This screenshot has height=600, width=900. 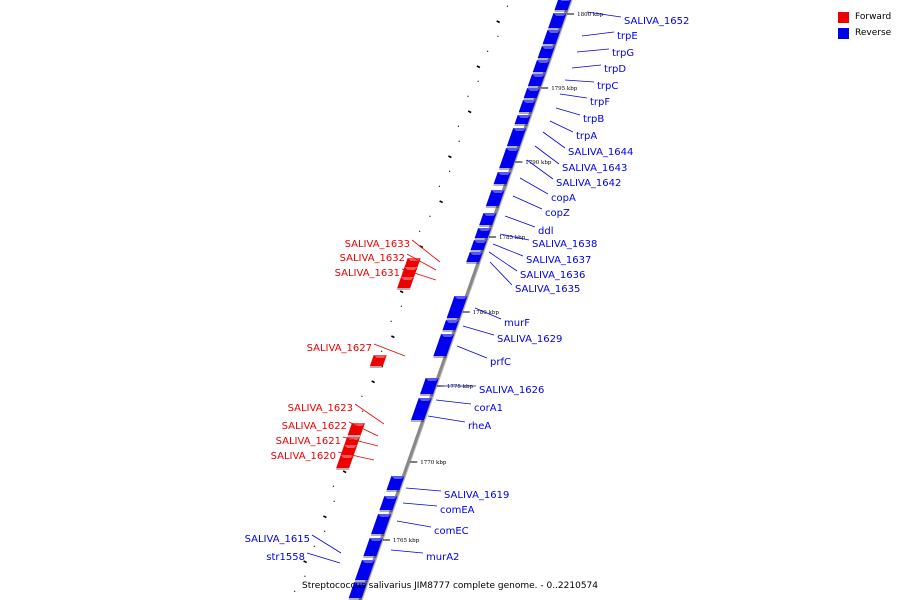 I want to click on reverse-gene-label: copA, so click(x=563, y=198).